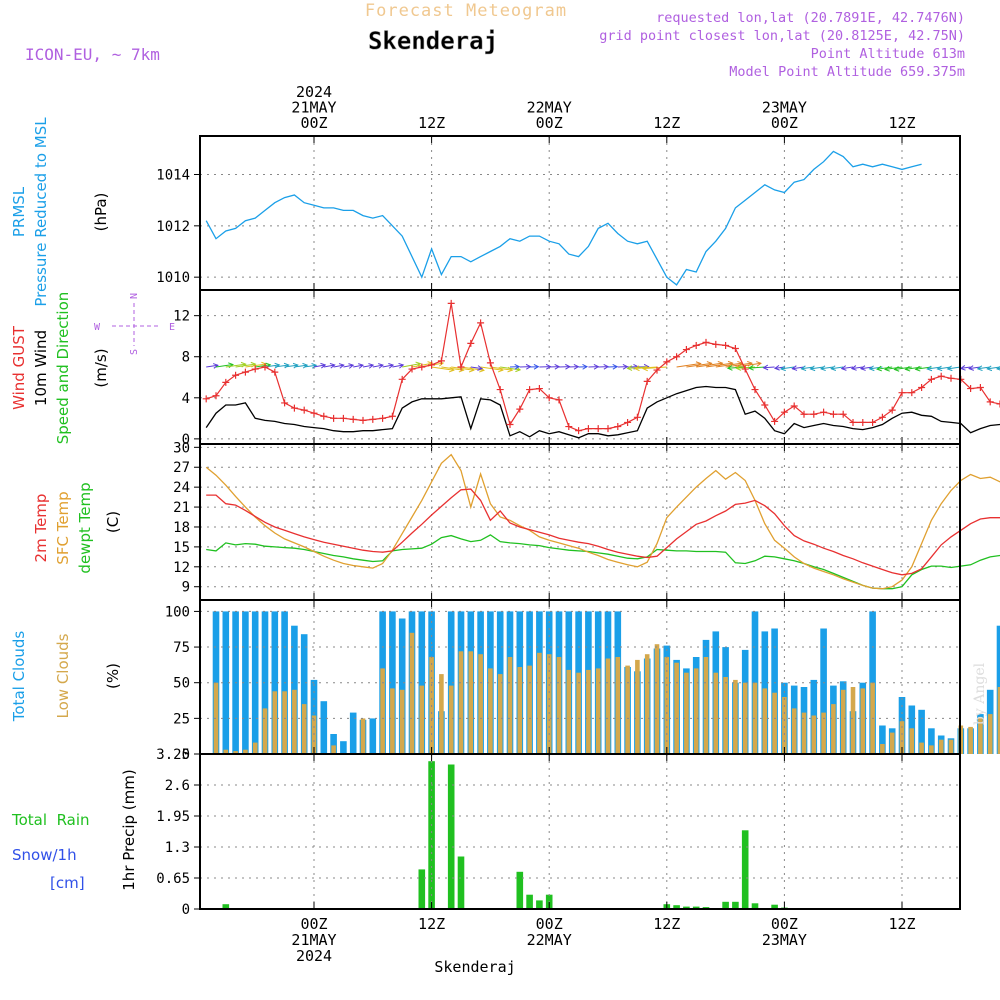 This screenshot has width=1000, height=1000. What do you see at coordinates (601, 369) in the screenshot?
I see `wind-series` at bounding box center [601, 369].